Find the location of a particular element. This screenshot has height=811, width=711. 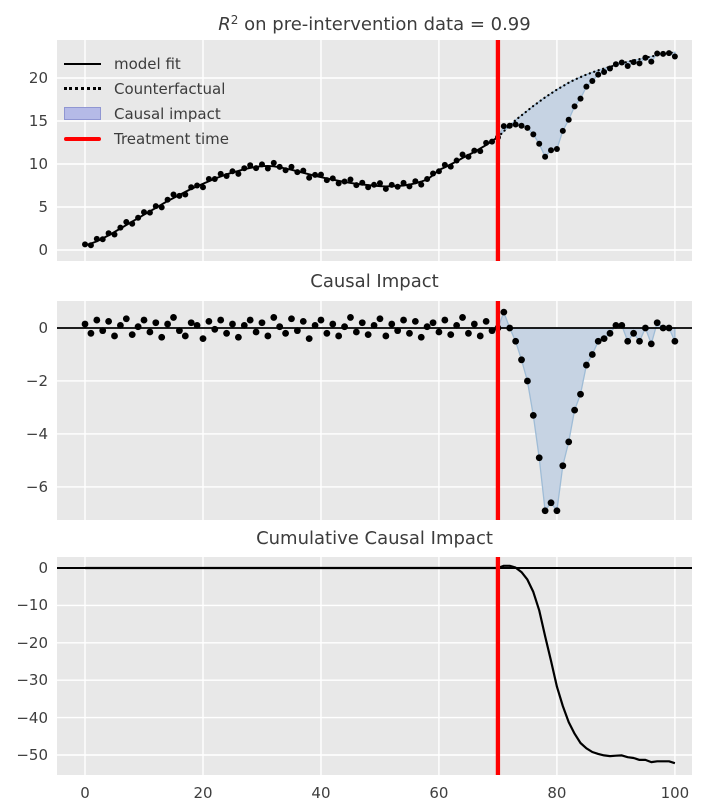

red-line-icon is located at coordinates (82, 138).